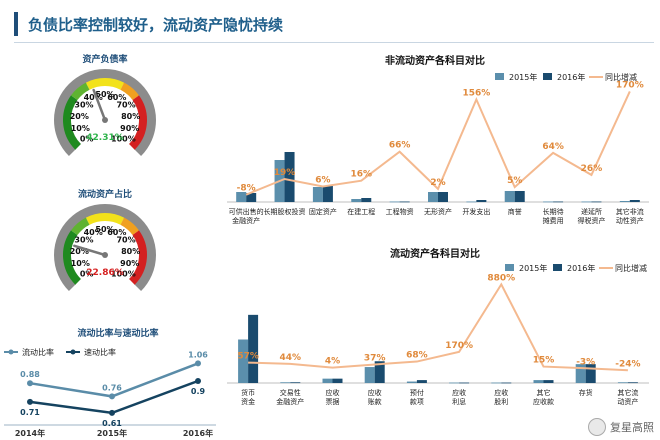 The height and width of the screenshot is (440, 660). I want to click on gauge-hub, so click(105, 255).